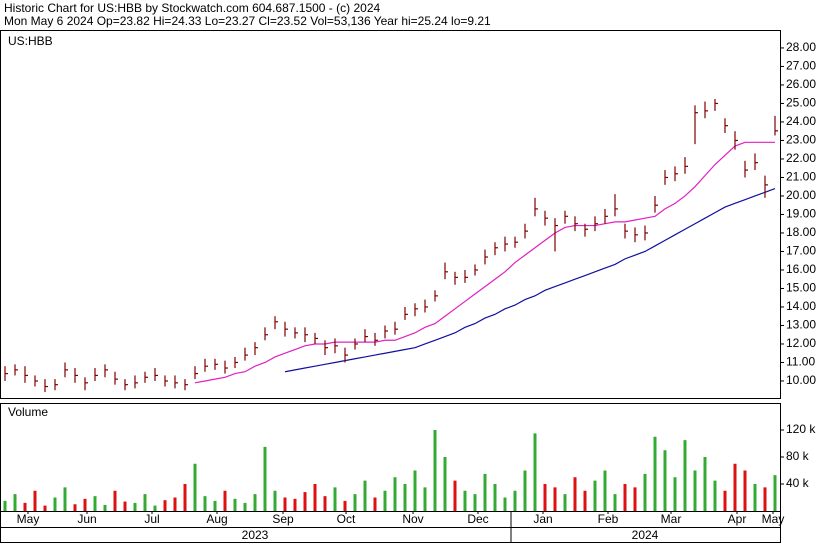 This screenshot has width=830, height=543. What do you see at coordinates (477, 519) in the screenshot?
I see `x-tick-label: Dec` at bounding box center [477, 519].